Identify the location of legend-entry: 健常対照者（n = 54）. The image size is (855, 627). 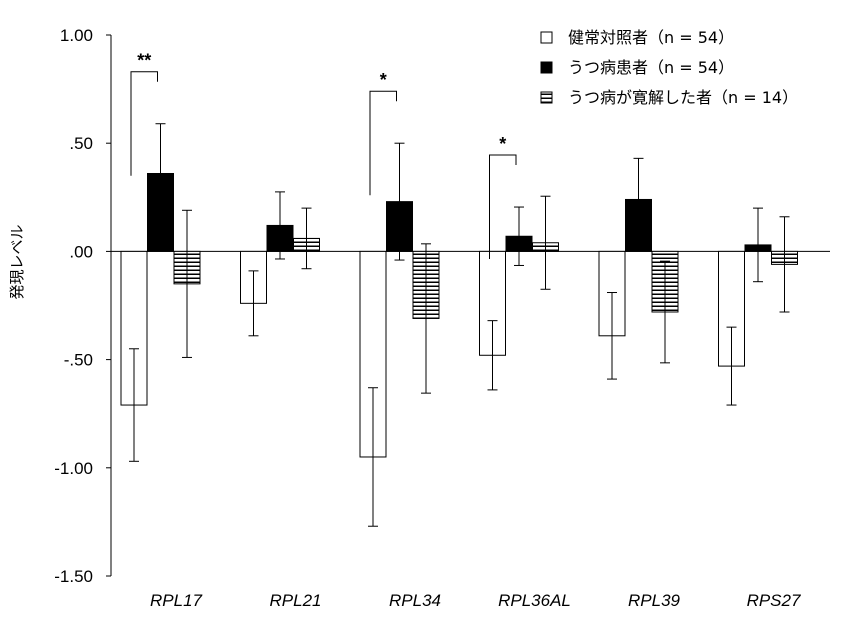
(651, 37).